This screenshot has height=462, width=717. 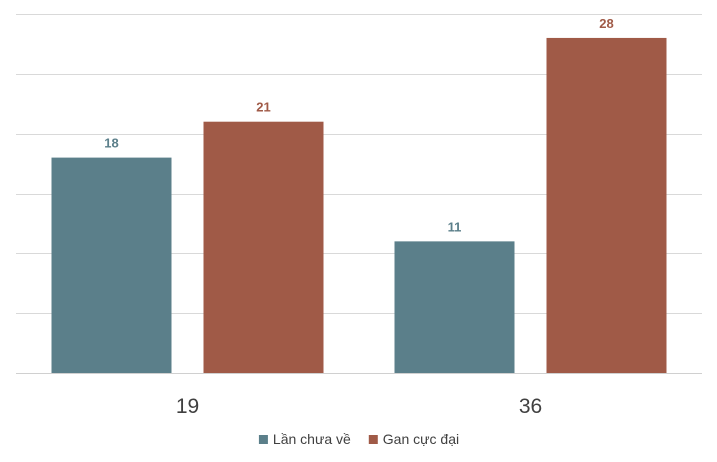 What do you see at coordinates (187, 406) in the screenshot?
I see `x-tick-label: 19` at bounding box center [187, 406].